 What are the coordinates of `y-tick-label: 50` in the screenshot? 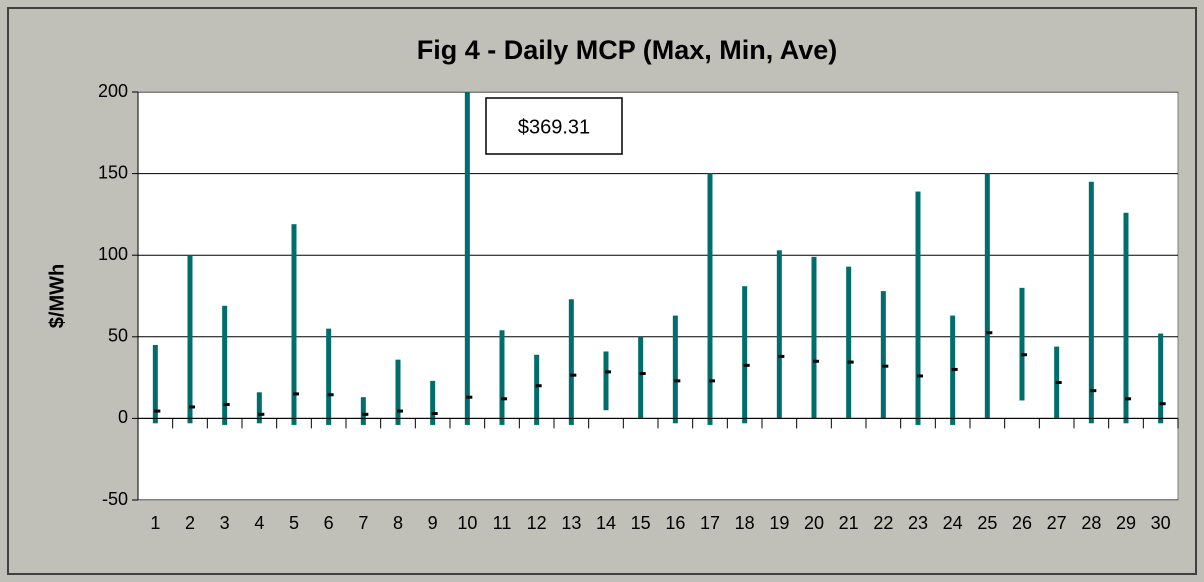 It's located at (118, 336).